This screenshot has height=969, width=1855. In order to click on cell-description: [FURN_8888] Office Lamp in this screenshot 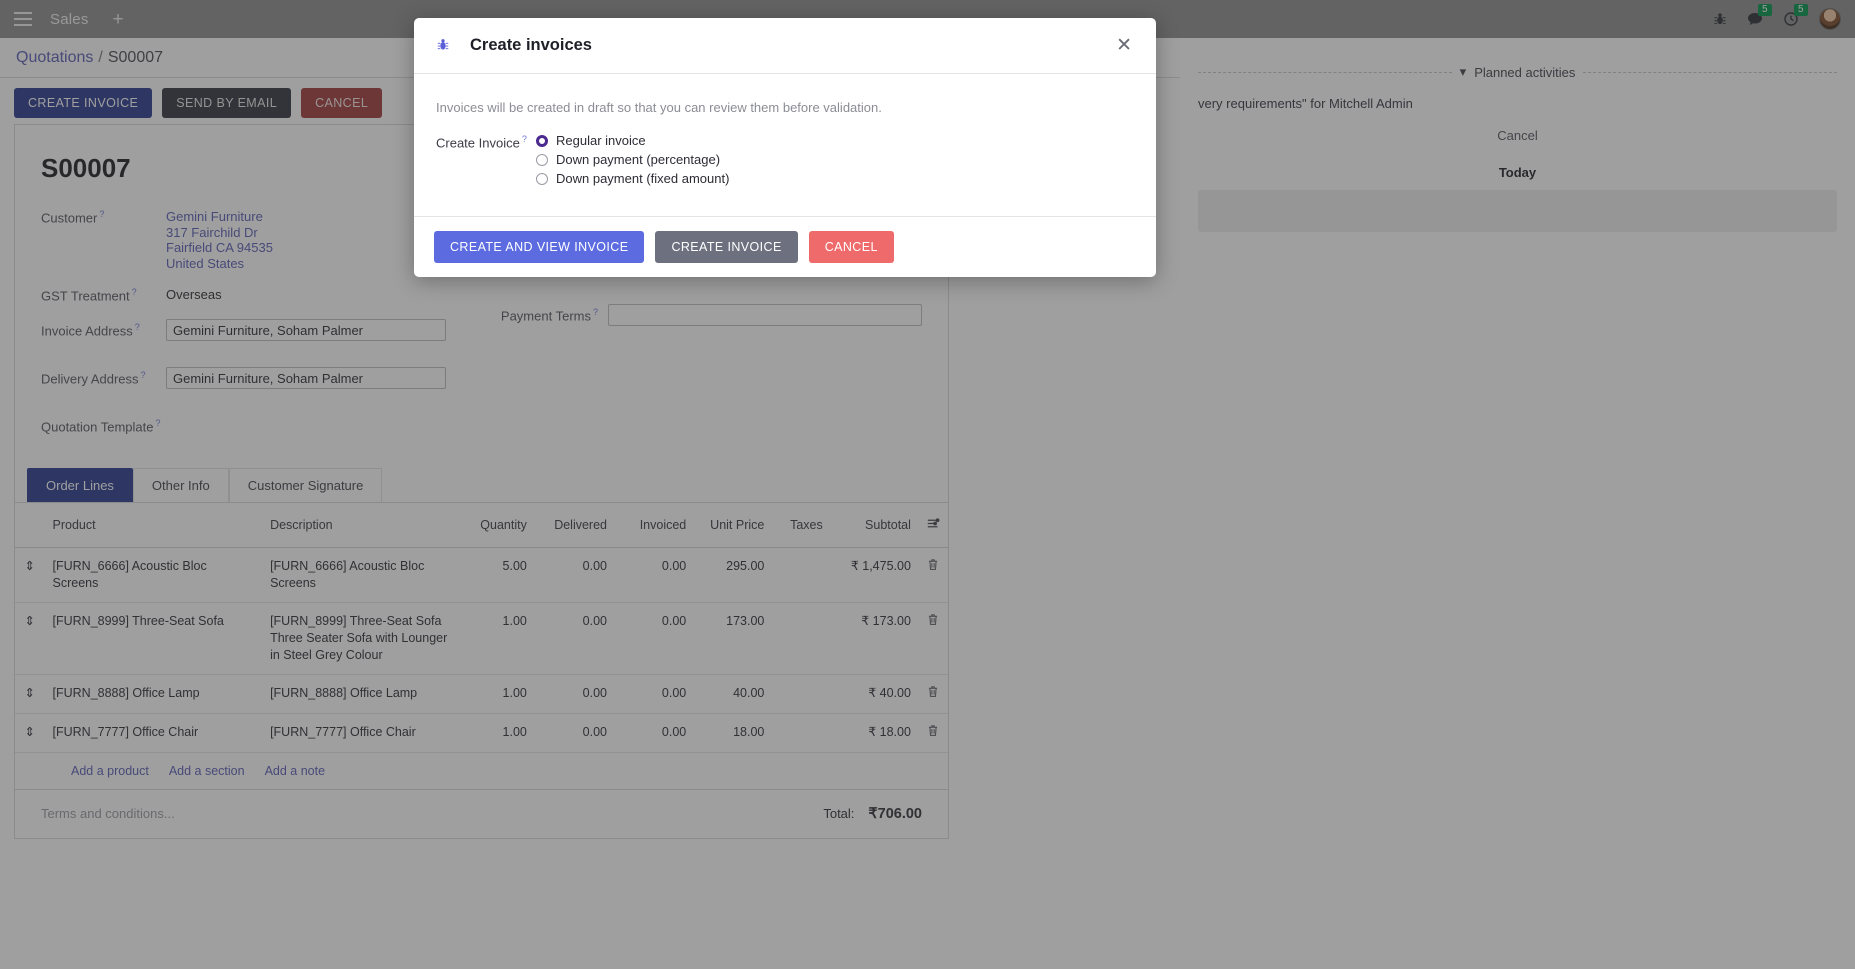, I will do `click(359, 694)`.